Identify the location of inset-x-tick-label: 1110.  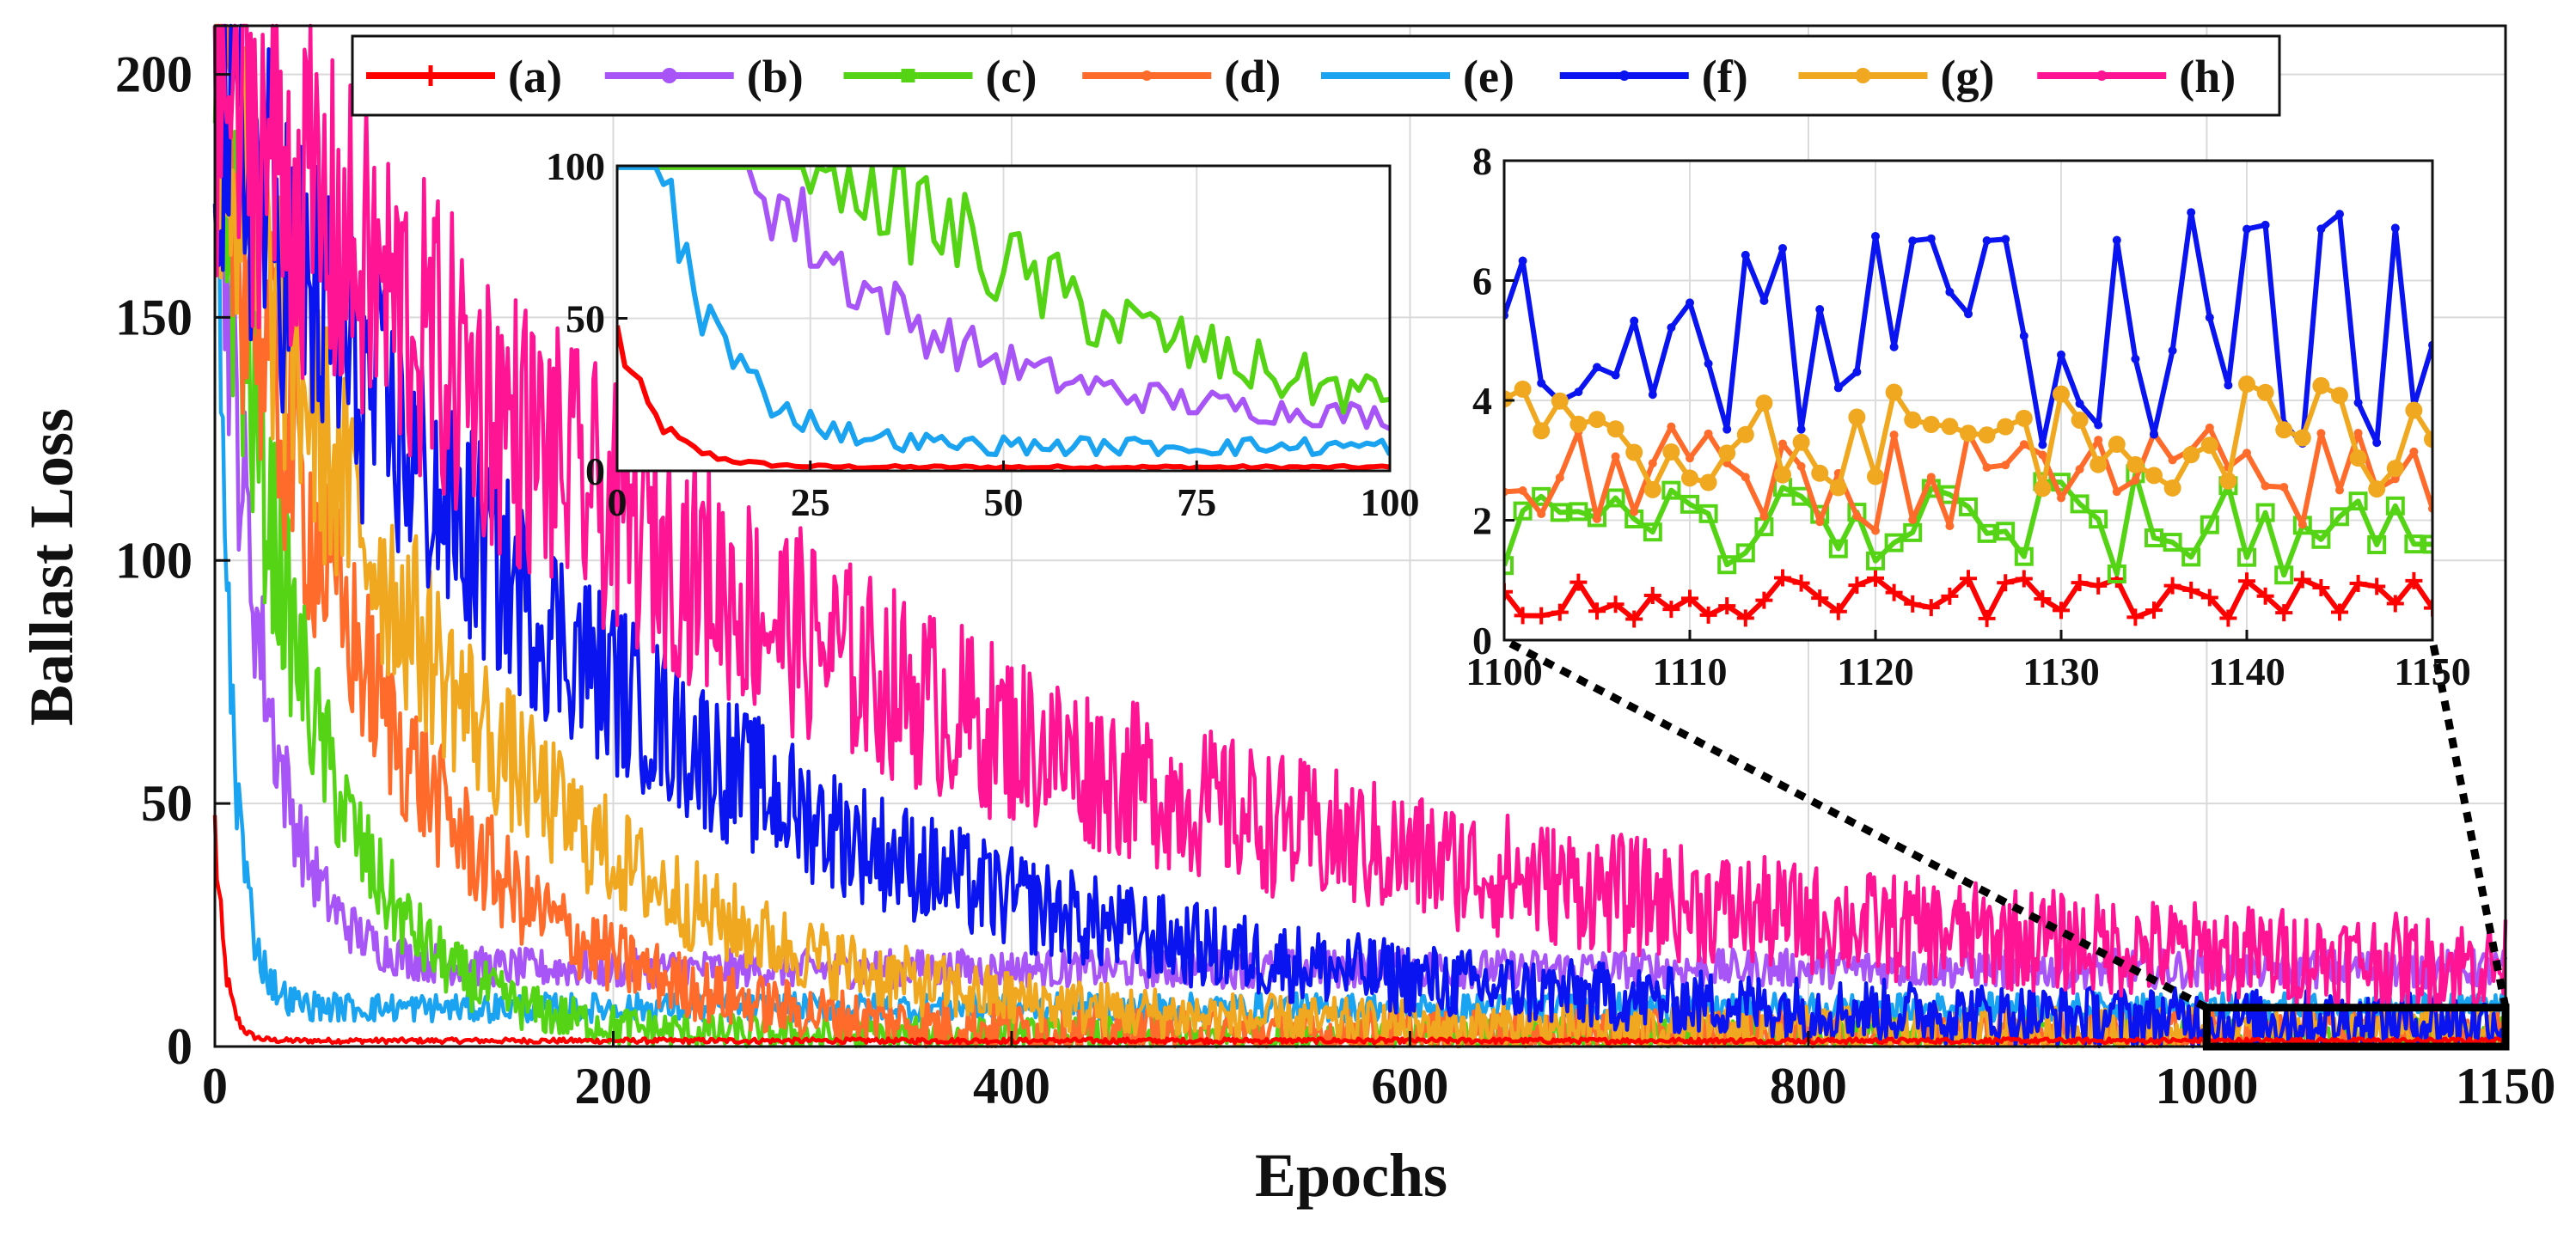
(1690, 671).